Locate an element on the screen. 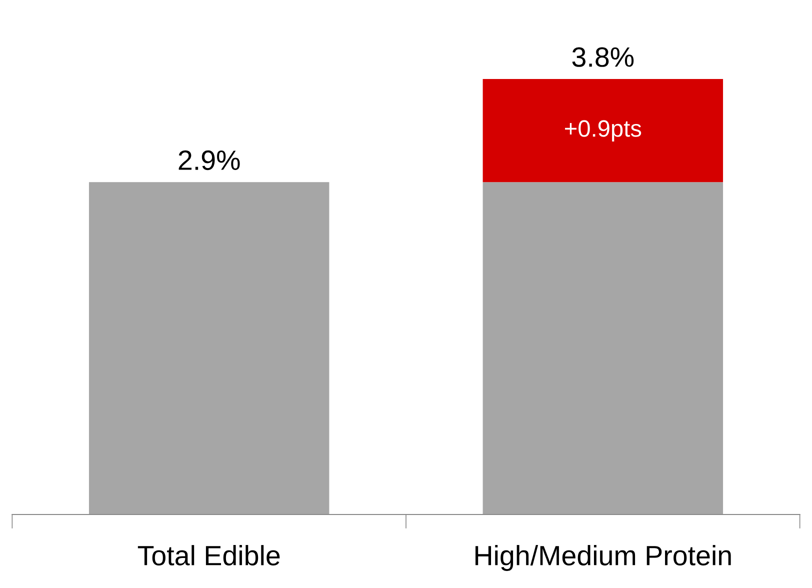  data-label: +0.9pts is located at coordinates (603, 131).